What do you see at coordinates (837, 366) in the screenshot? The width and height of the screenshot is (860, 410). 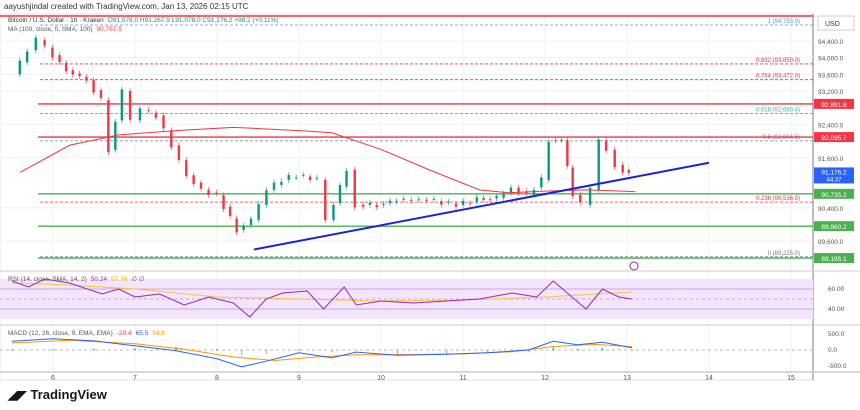 I see `macd-tick-label: -500.0` at bounding box center [837, 366].